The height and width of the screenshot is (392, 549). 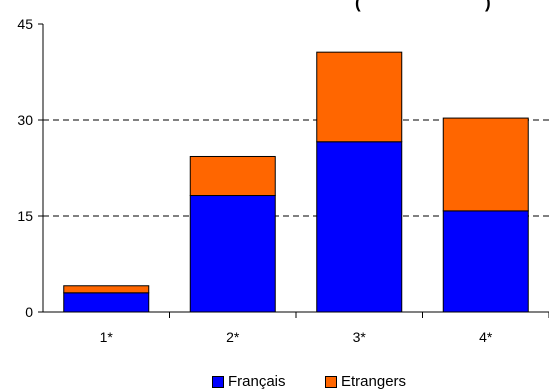 I want to click on legend-swatch-etrangers, so click(x=331, y=381).